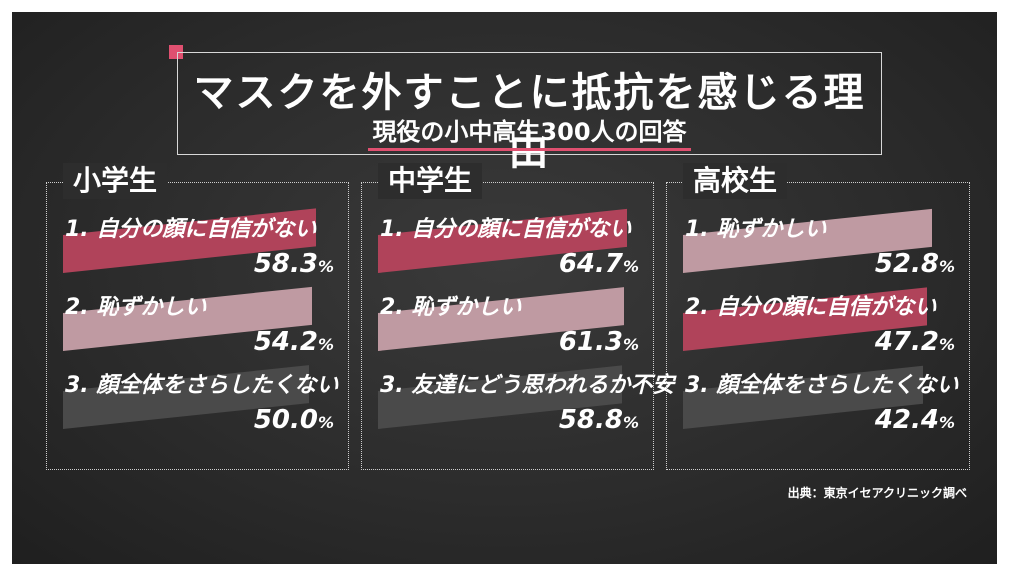 The height and width of the screenshot is (576, 1009). I want to click on source-note: 出典：東京イセアクリニック調べ, so click(877, 493).